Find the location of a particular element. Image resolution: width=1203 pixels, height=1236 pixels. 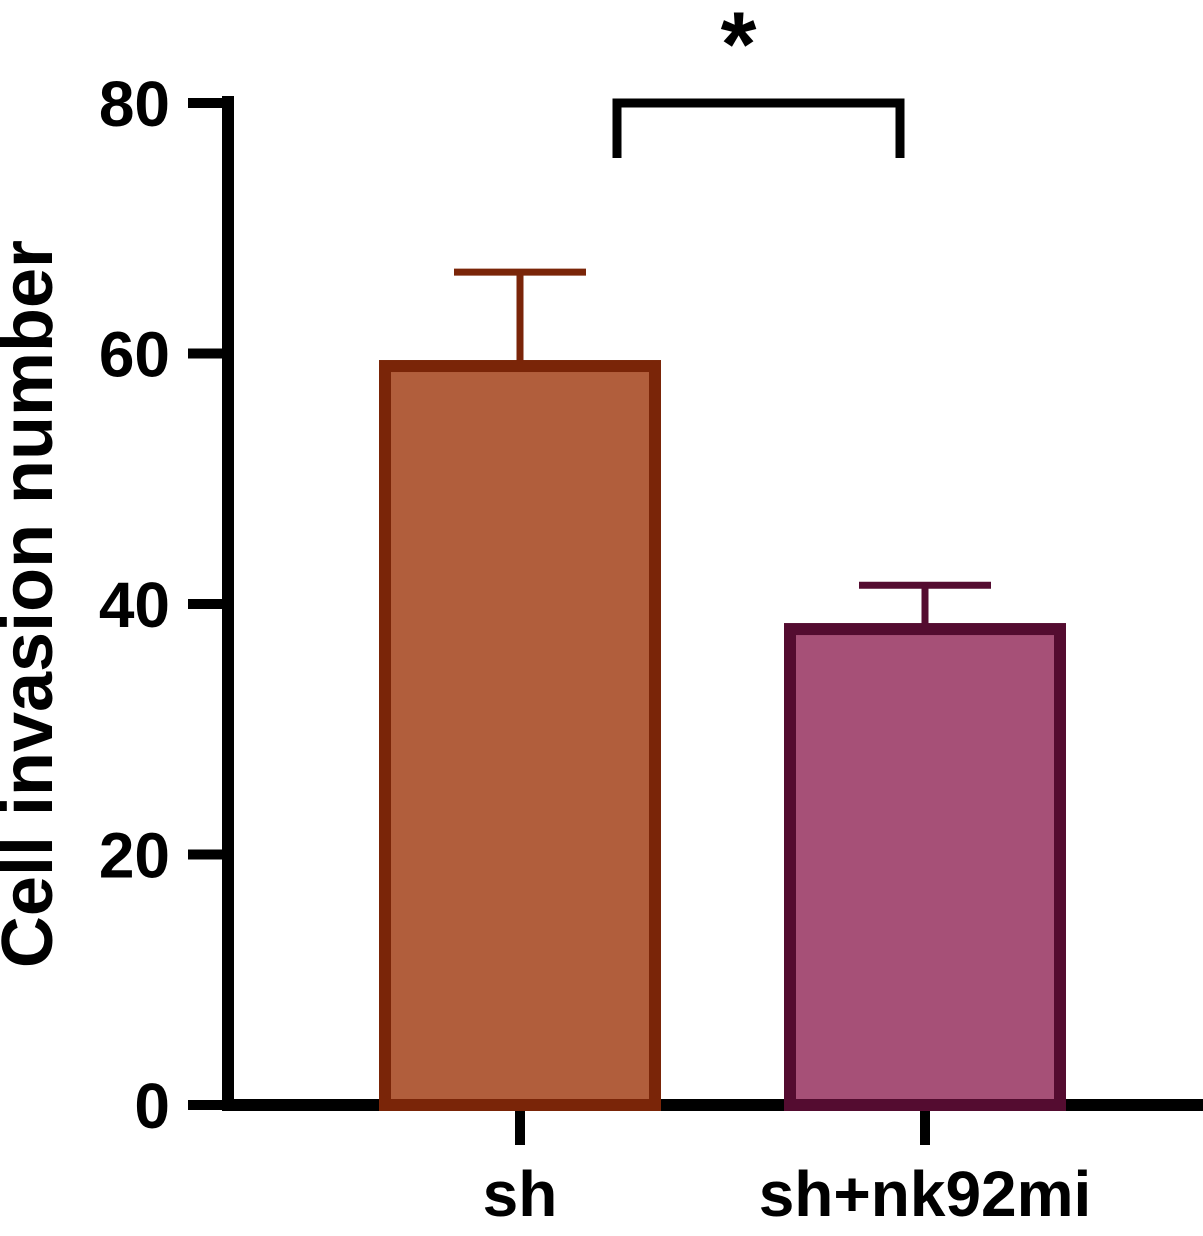

y-tick-label: 80 is located at coordinates (134, 104).